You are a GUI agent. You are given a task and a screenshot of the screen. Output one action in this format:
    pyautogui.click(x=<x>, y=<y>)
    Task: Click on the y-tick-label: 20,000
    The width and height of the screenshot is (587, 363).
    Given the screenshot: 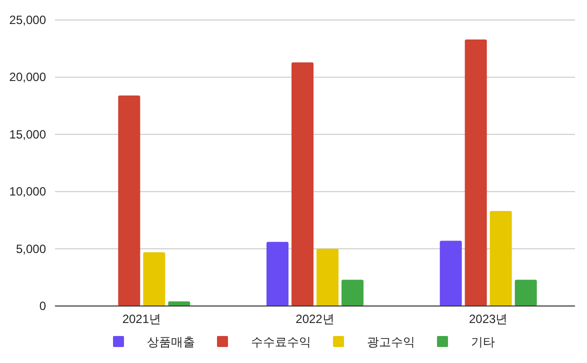 What is the action you would take?
    pyautogui.click(x=27, y=77)
    